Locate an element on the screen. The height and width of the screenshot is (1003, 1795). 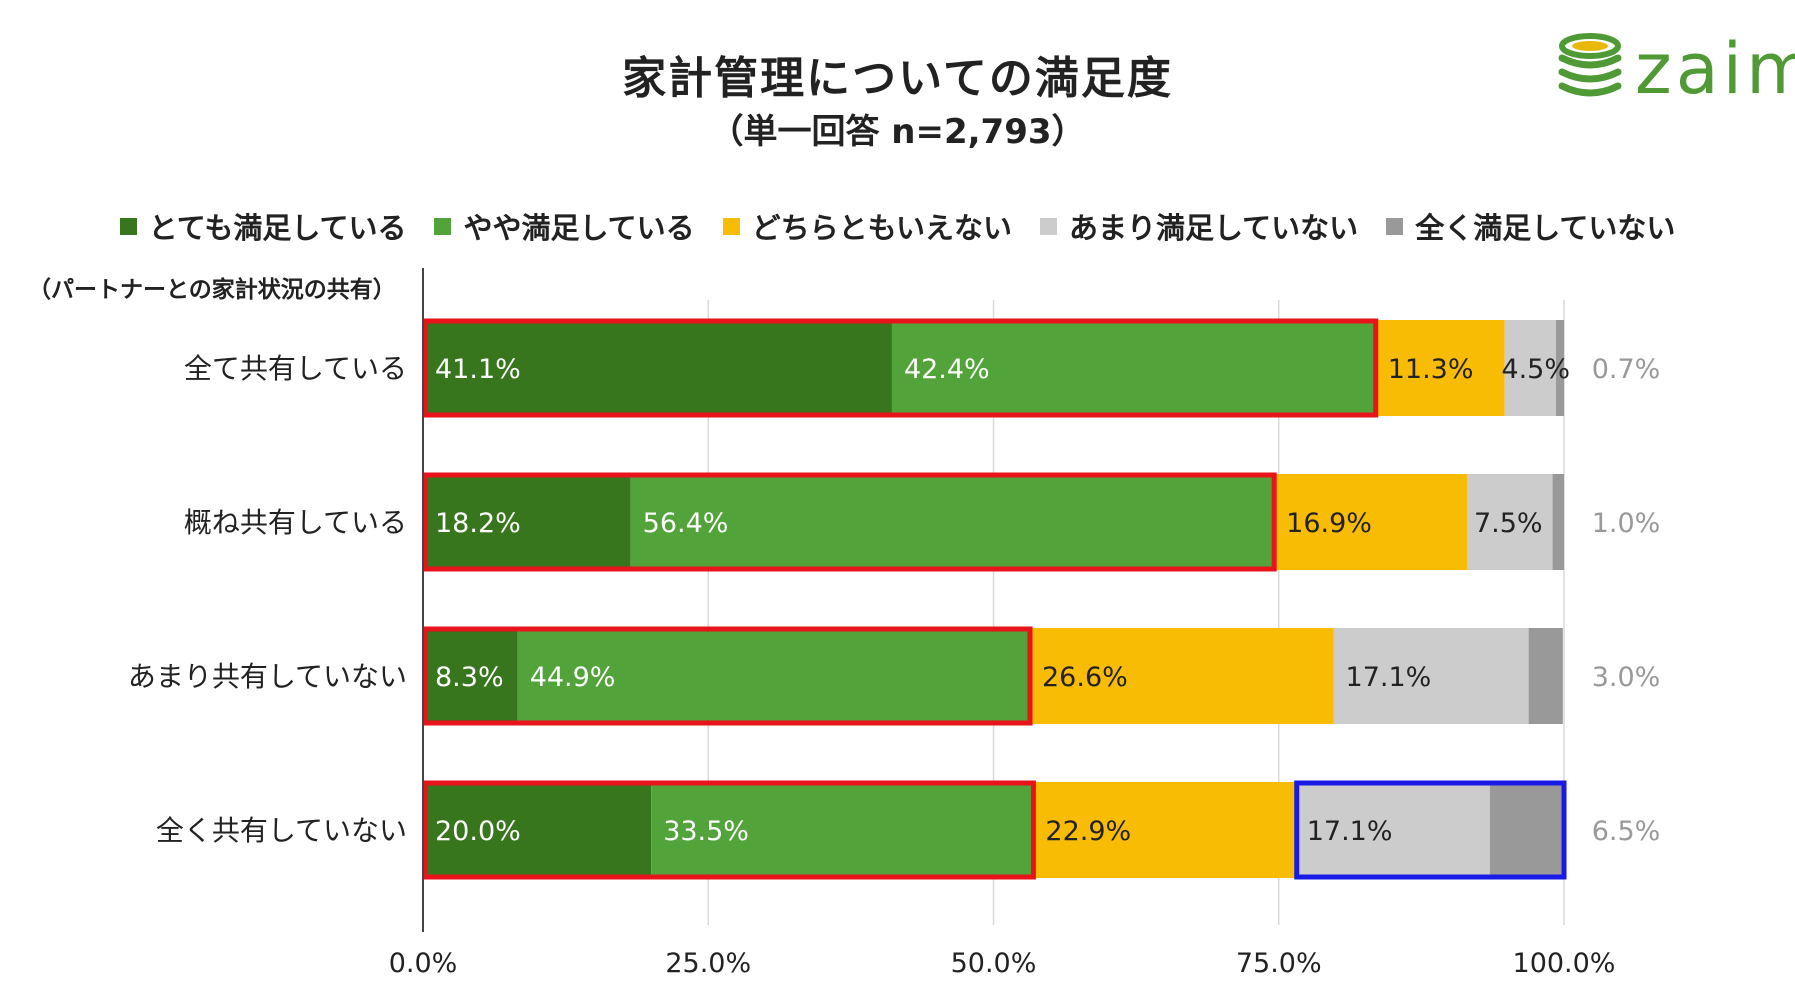
data-label: 11.3% is located at coordinates (1431, 369).